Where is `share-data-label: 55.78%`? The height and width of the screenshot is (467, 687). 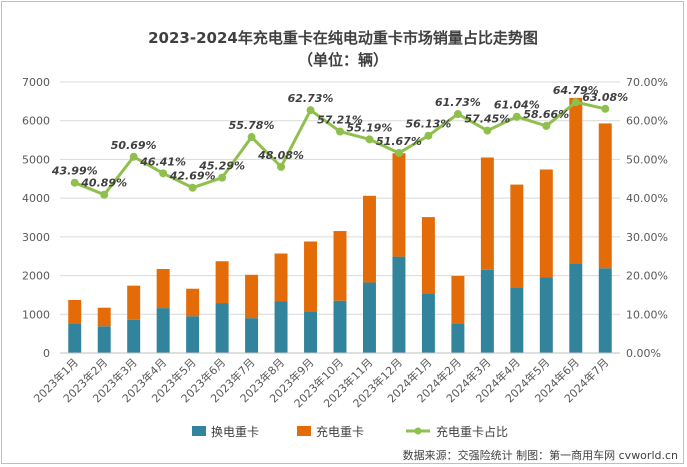 share-data-label: 55.78% is located at coordinates (252, 125).